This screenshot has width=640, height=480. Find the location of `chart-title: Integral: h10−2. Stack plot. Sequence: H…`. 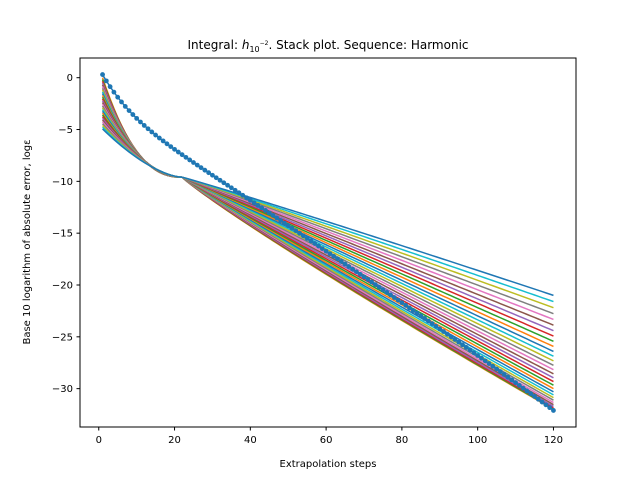

chart-title: Integral: h10−2. Stack plot. Sequence: H… is located at coordinates (328, 46).